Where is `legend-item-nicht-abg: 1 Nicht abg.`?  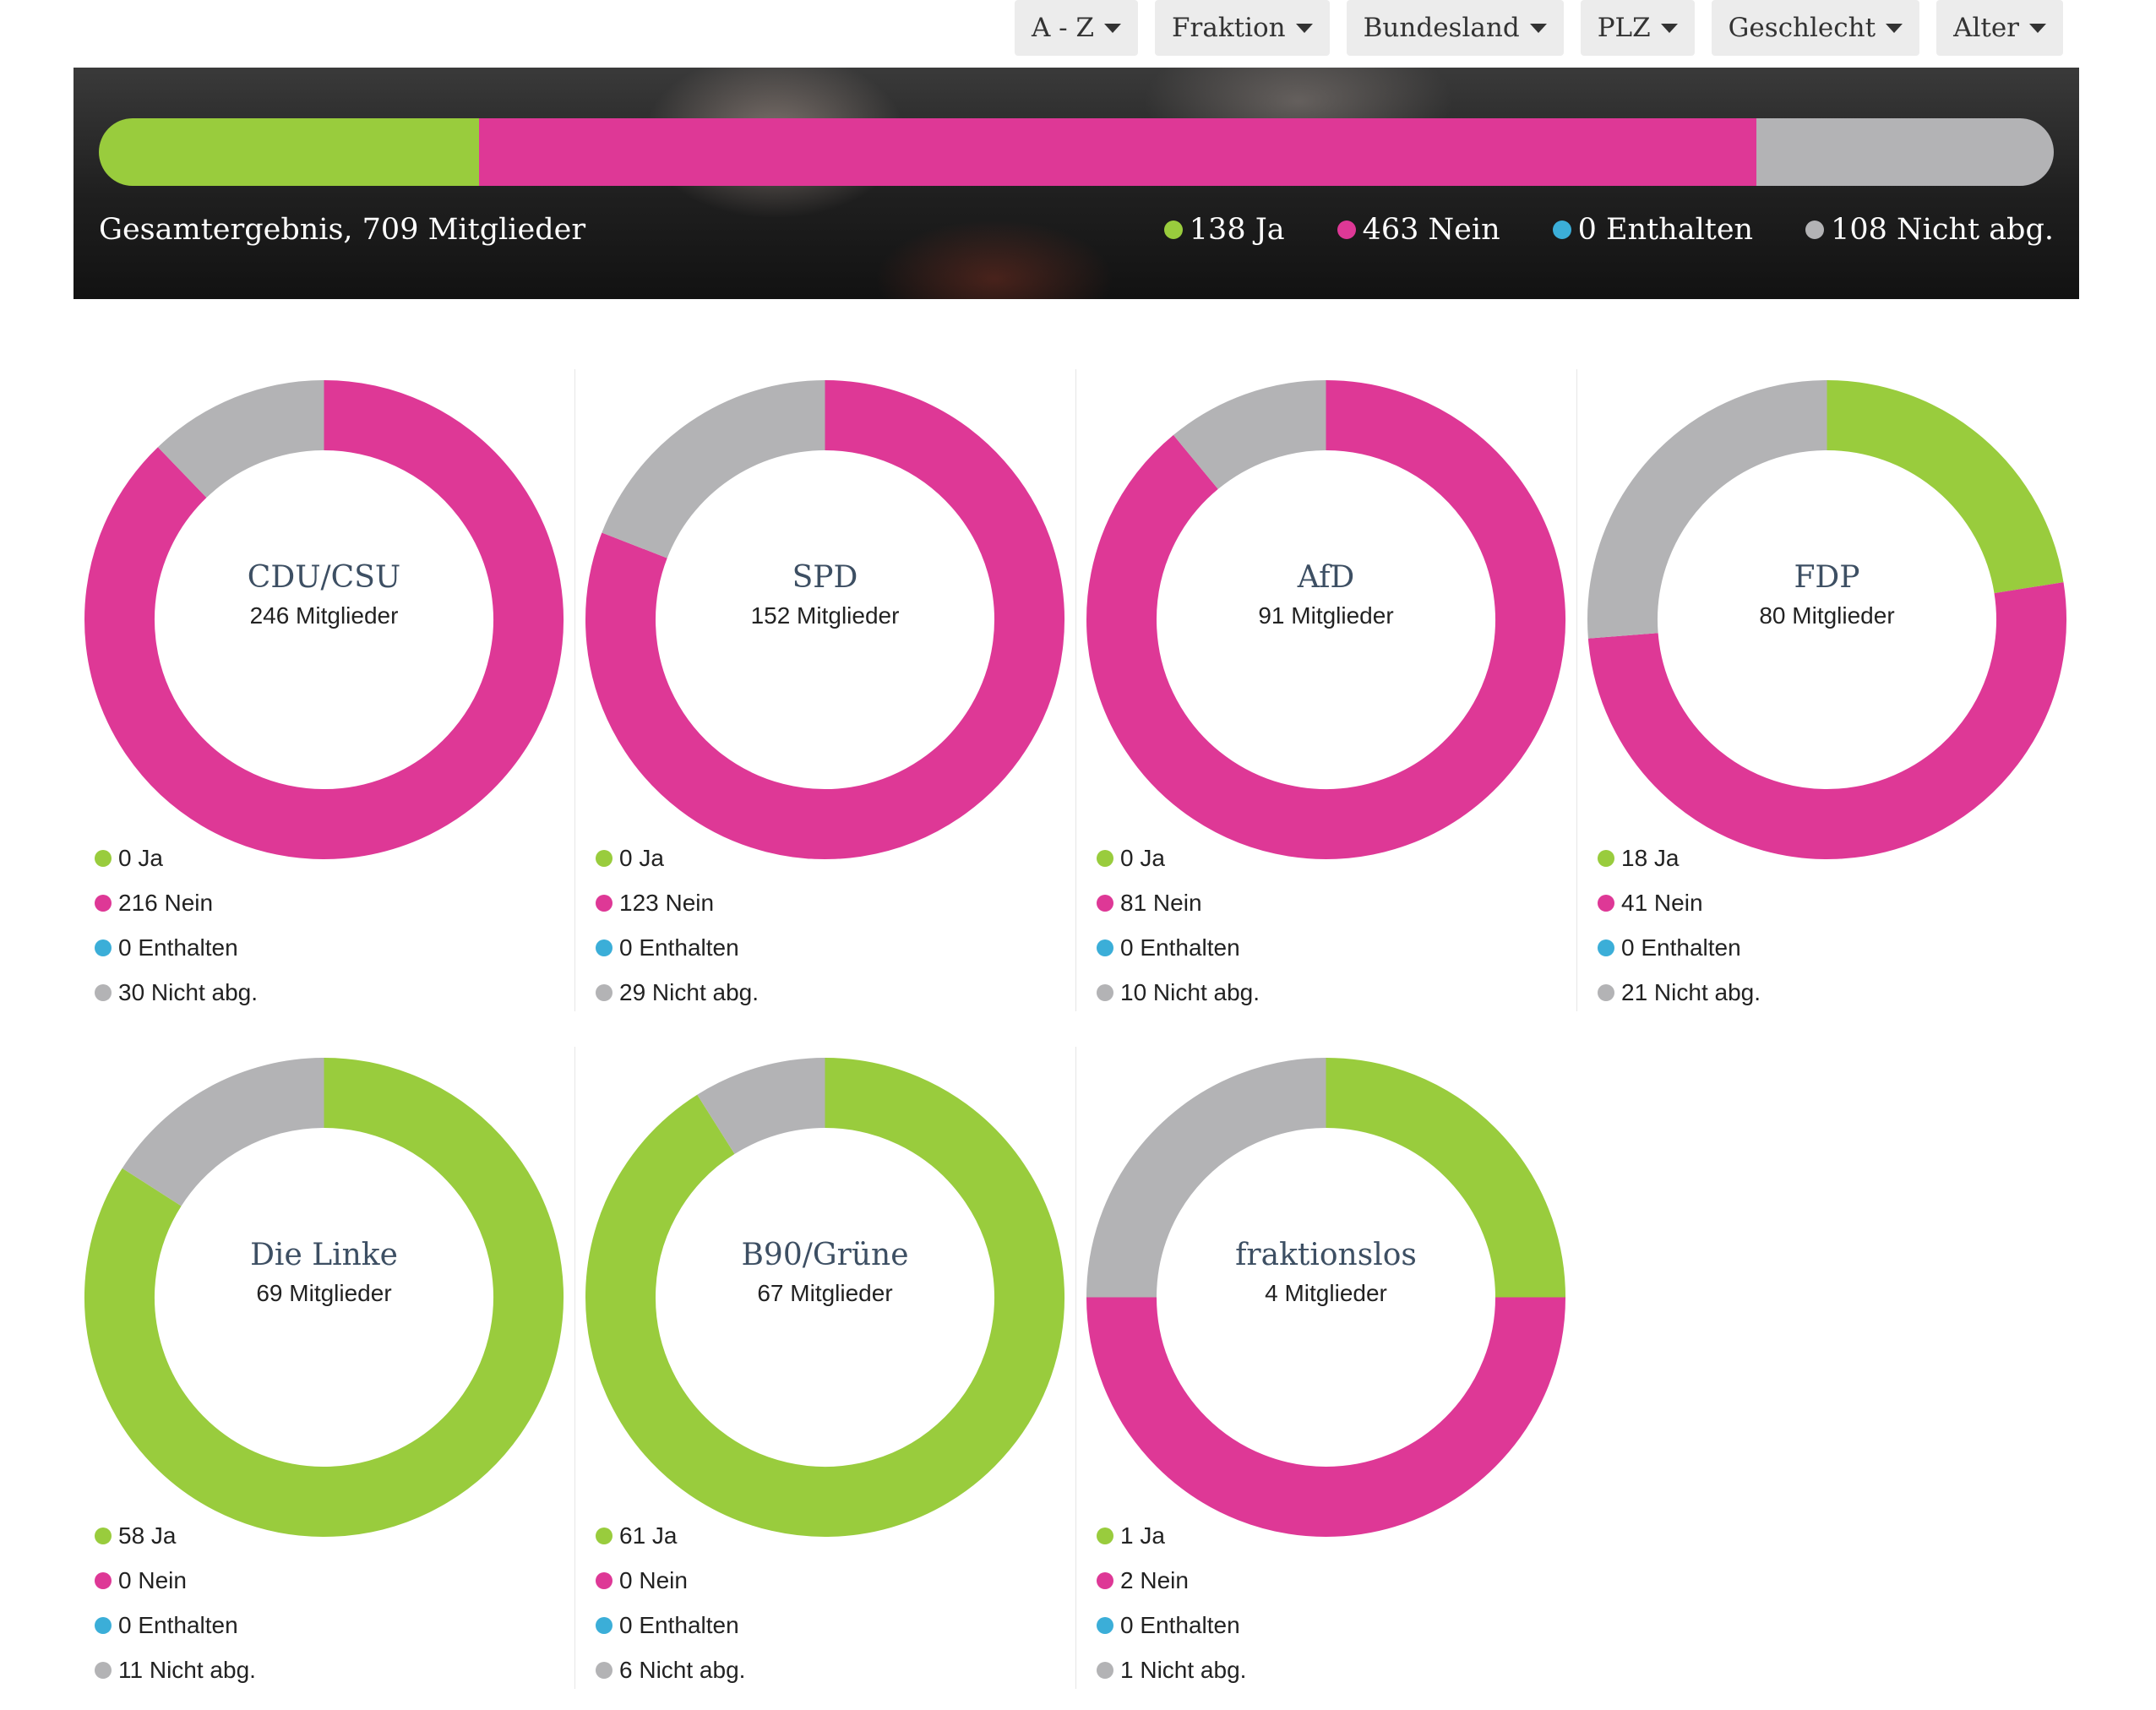 legend-item-nicht-abg: 1 Nicht abg. is located at coordinates (1171, 1669).